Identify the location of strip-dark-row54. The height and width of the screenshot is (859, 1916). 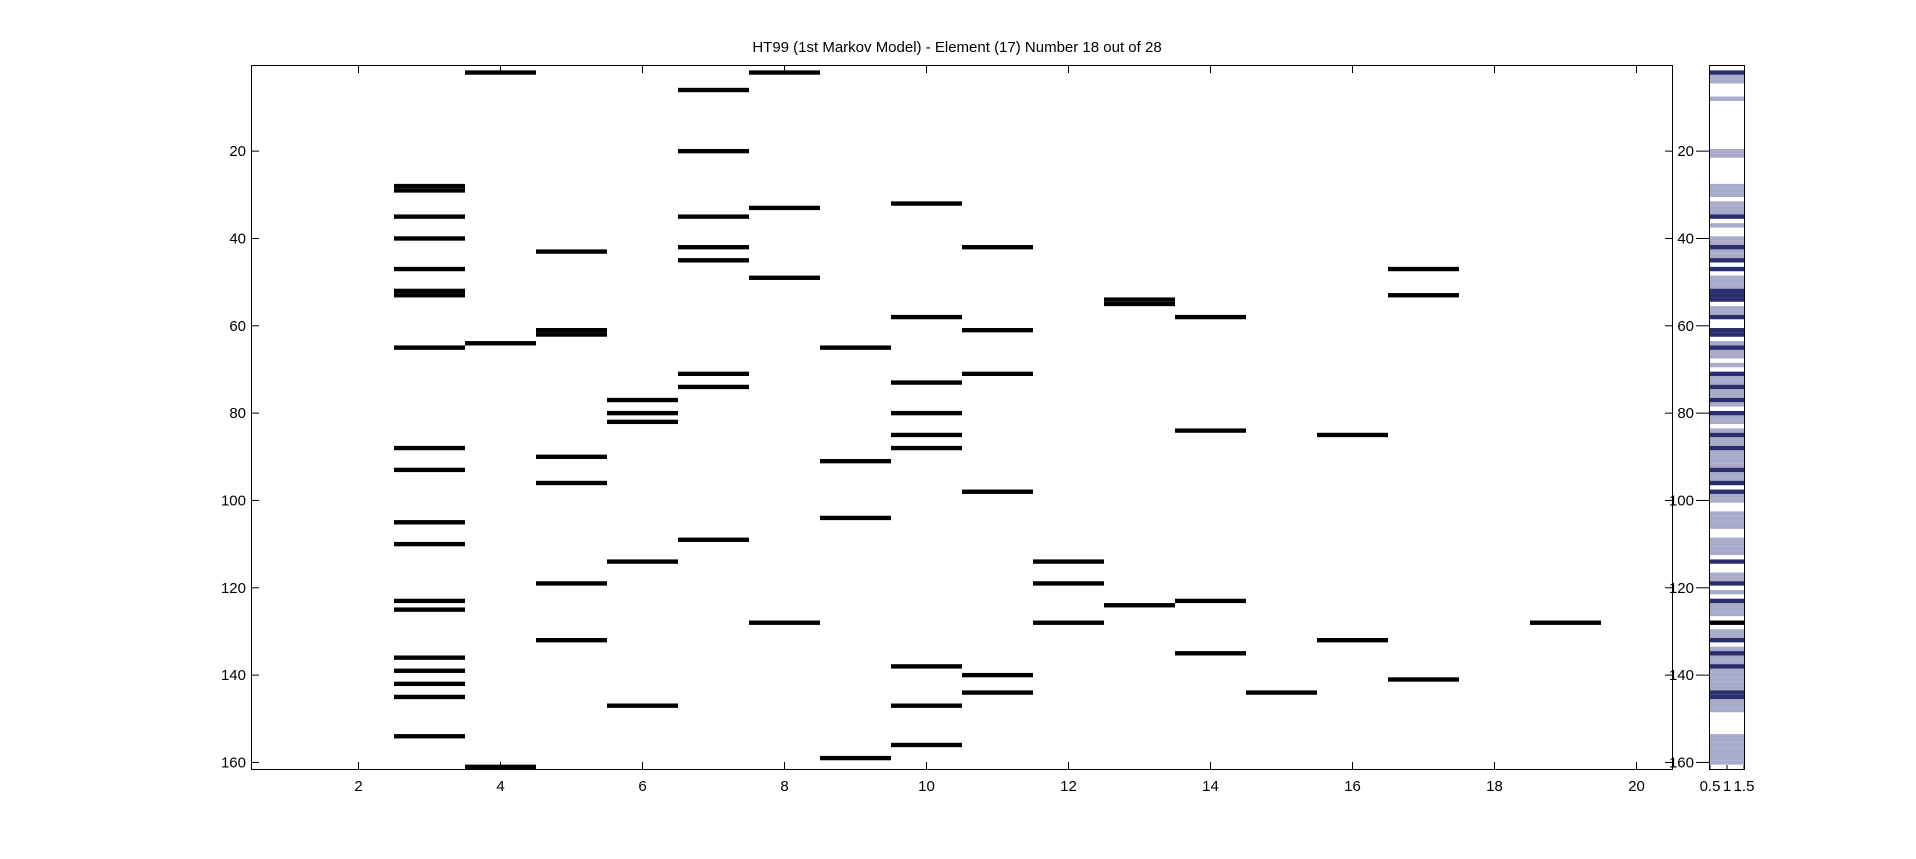
(1727, 299).